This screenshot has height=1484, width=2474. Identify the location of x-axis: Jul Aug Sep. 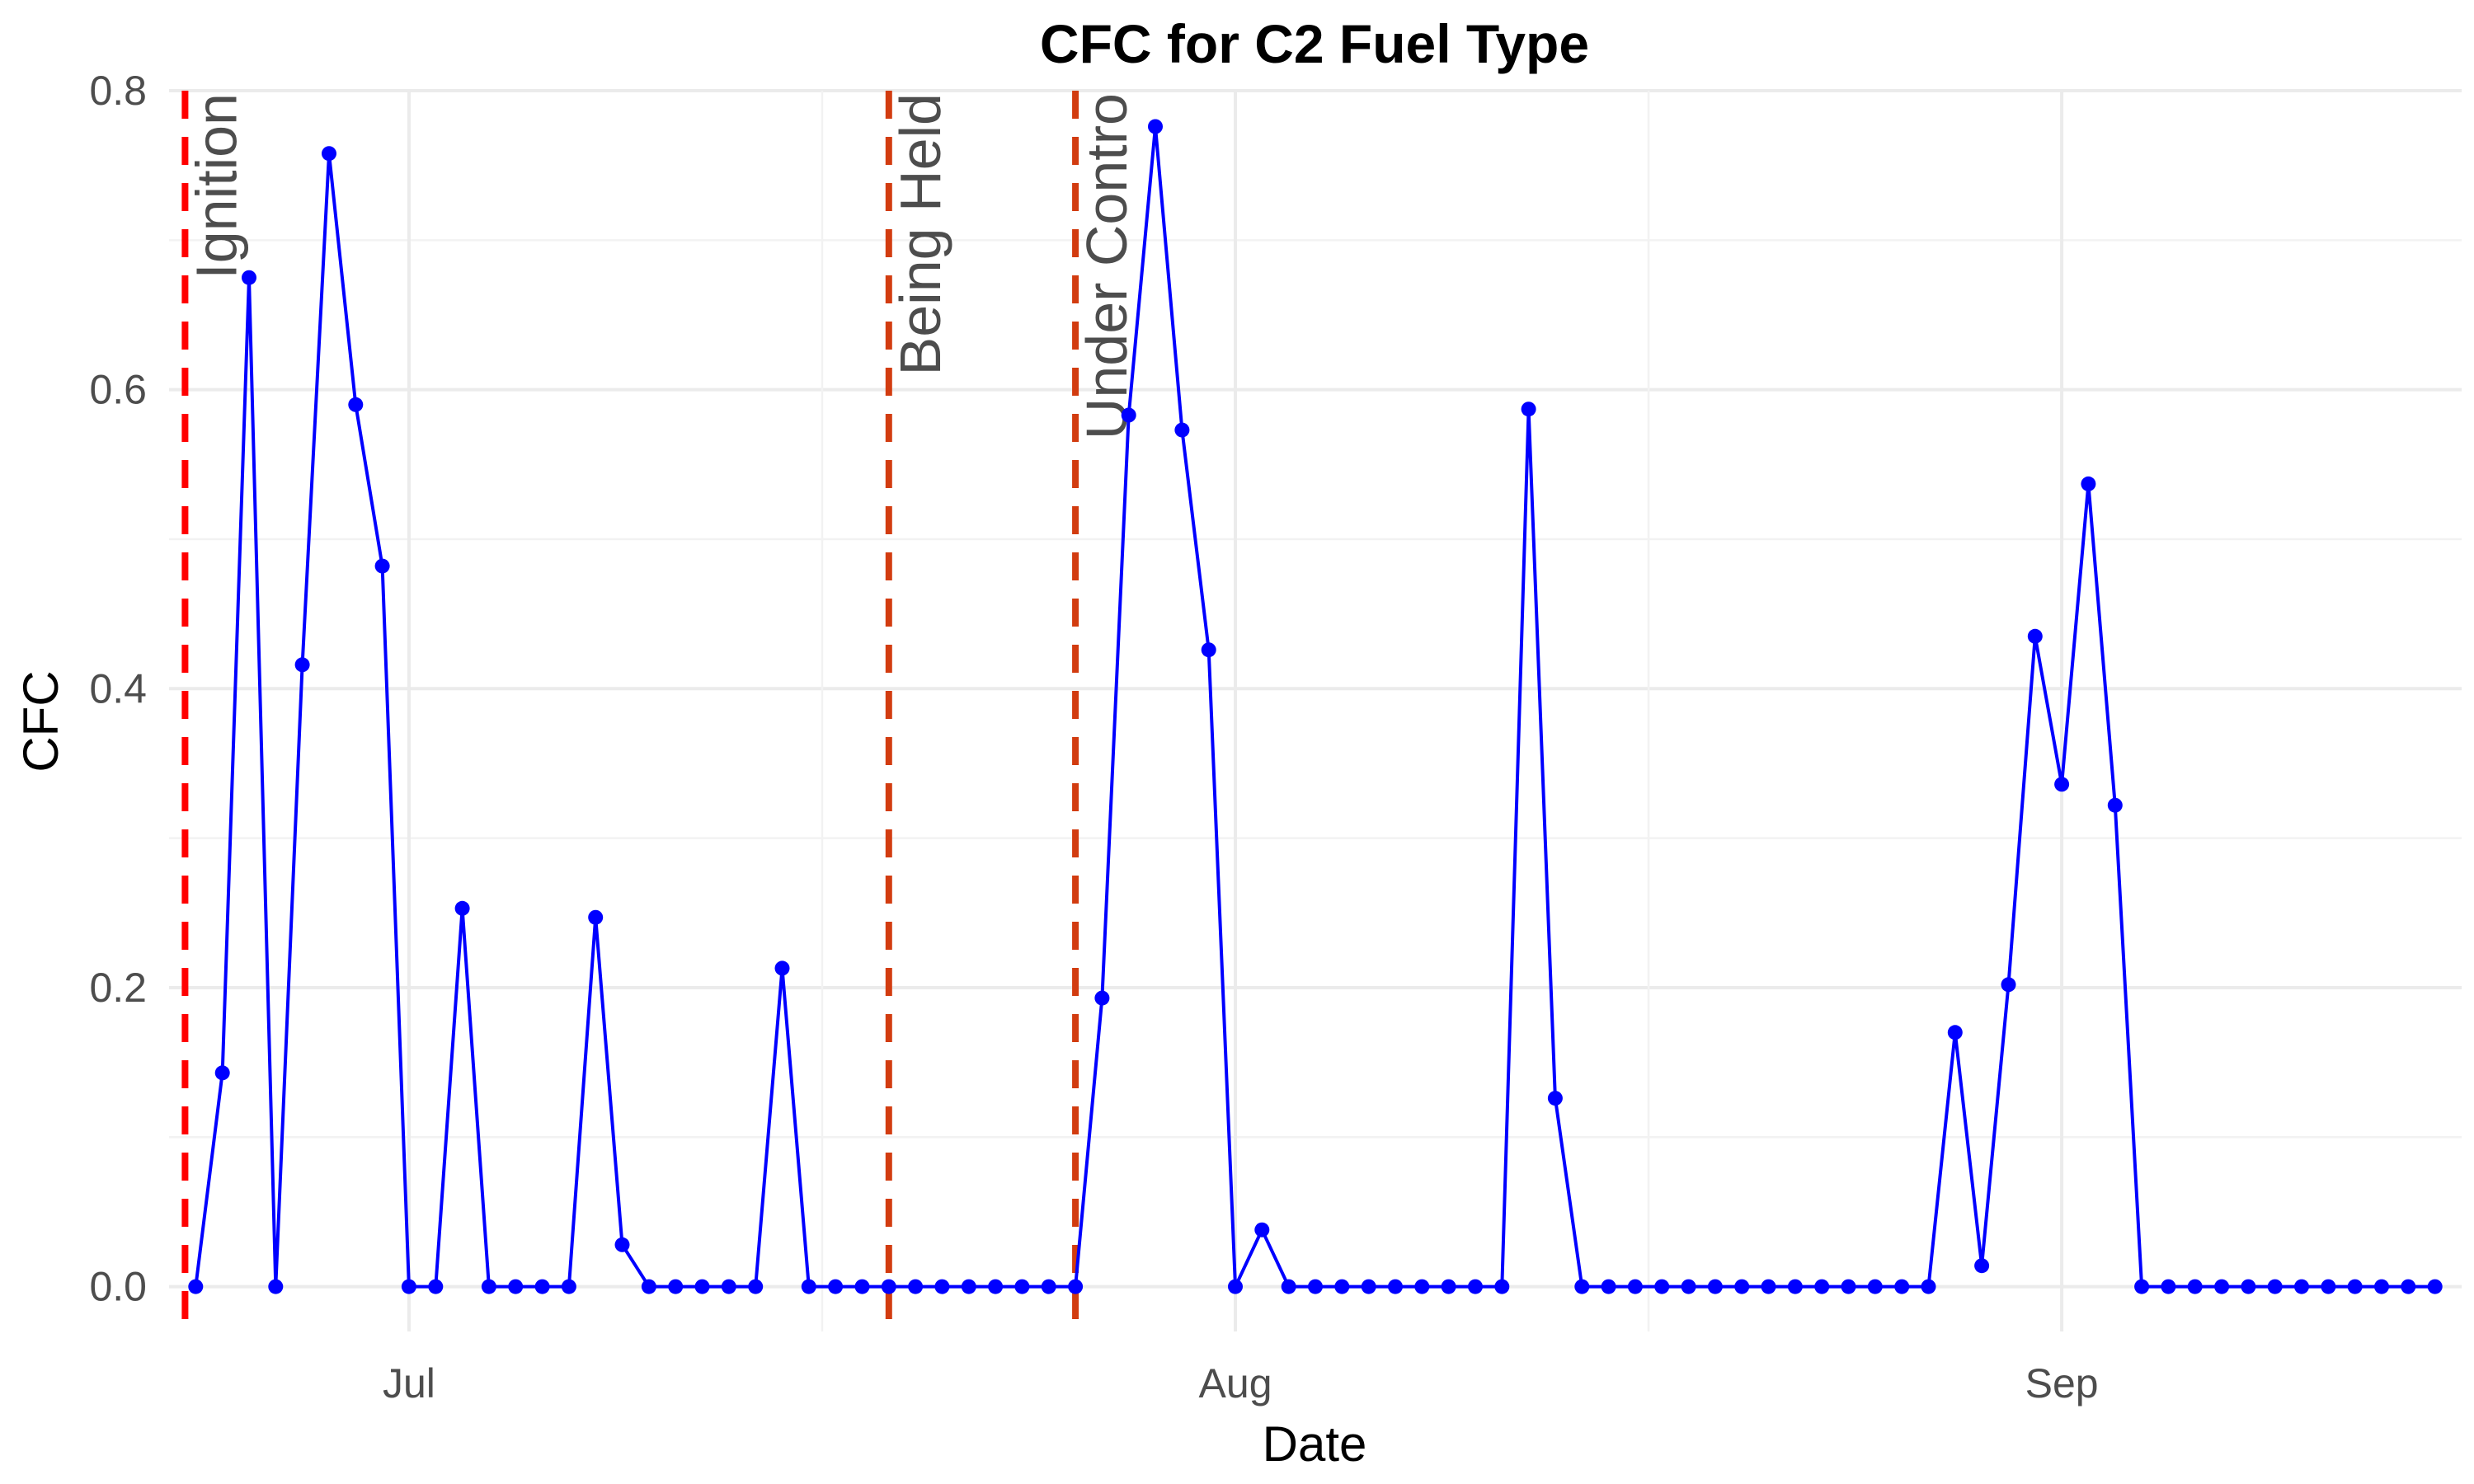
(1241, 1383).